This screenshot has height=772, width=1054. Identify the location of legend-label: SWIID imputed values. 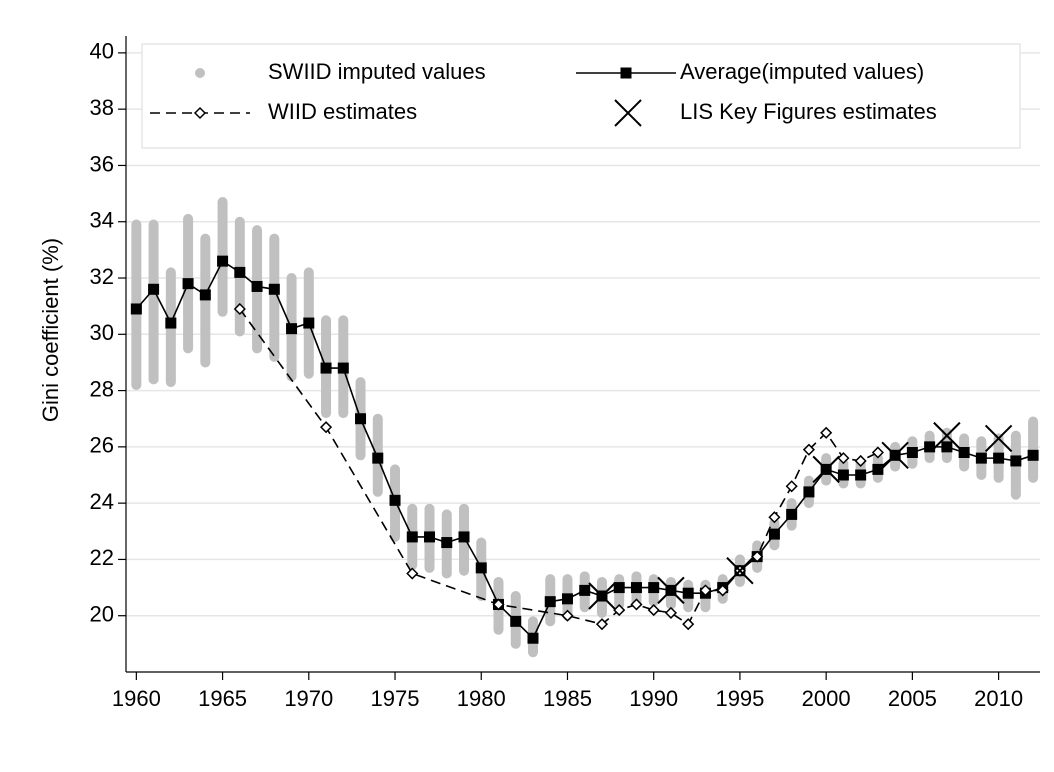
(377, 71).